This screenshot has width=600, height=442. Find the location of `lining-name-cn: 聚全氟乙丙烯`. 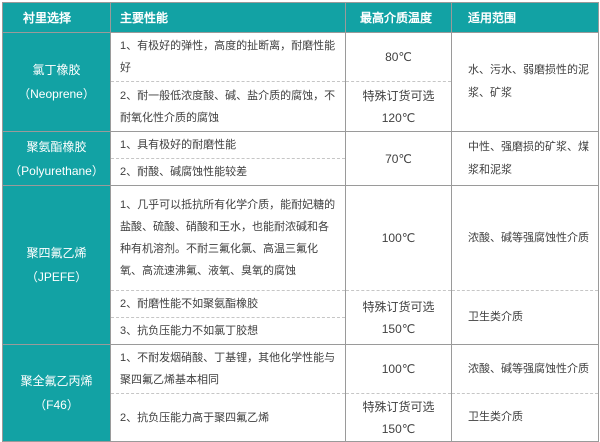

lining-name-cn: 聚全氟乙丙烯 is located at coordinates (56, 381).